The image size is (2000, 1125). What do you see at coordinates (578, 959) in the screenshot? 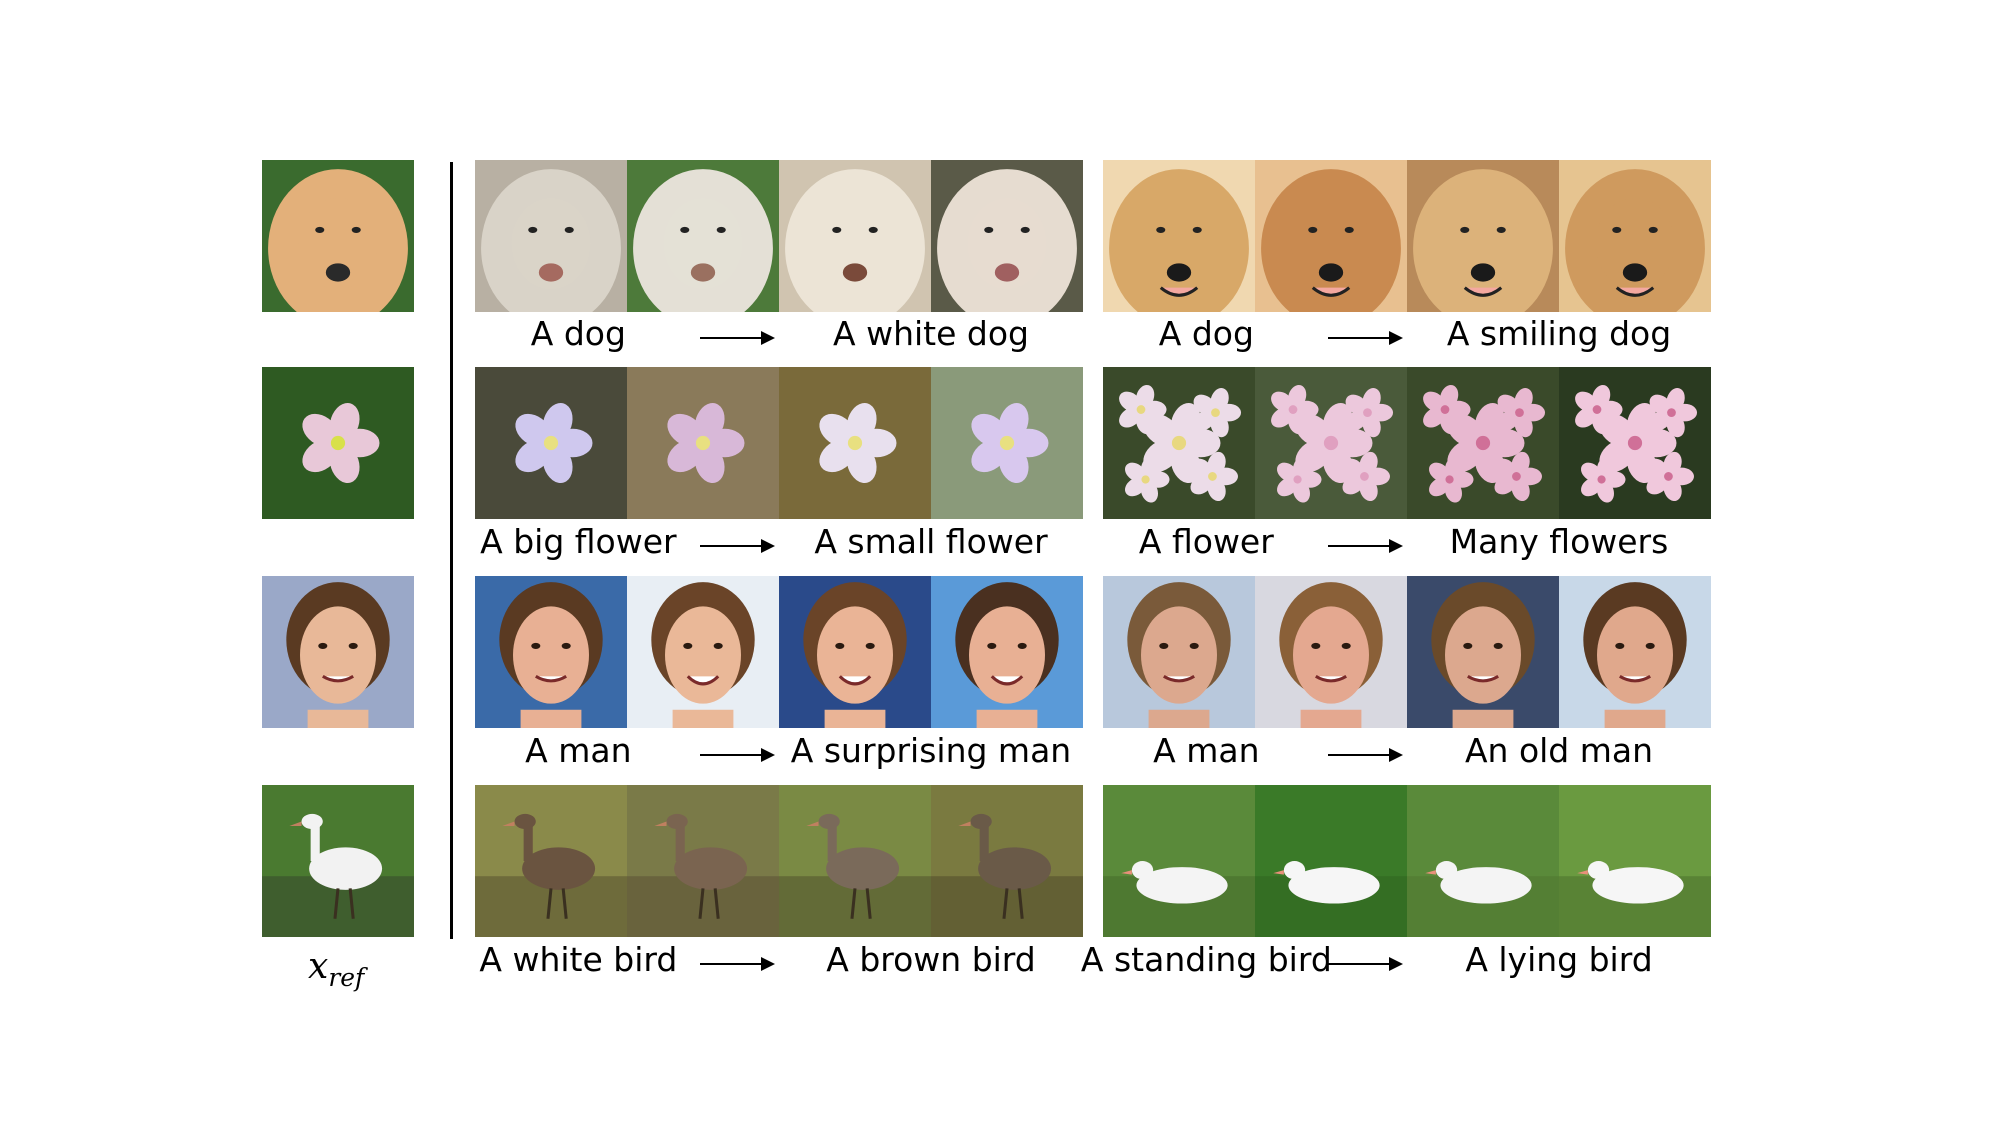
I see `caption-source-bird-left: A white bird` at bounding box center [578, 959].